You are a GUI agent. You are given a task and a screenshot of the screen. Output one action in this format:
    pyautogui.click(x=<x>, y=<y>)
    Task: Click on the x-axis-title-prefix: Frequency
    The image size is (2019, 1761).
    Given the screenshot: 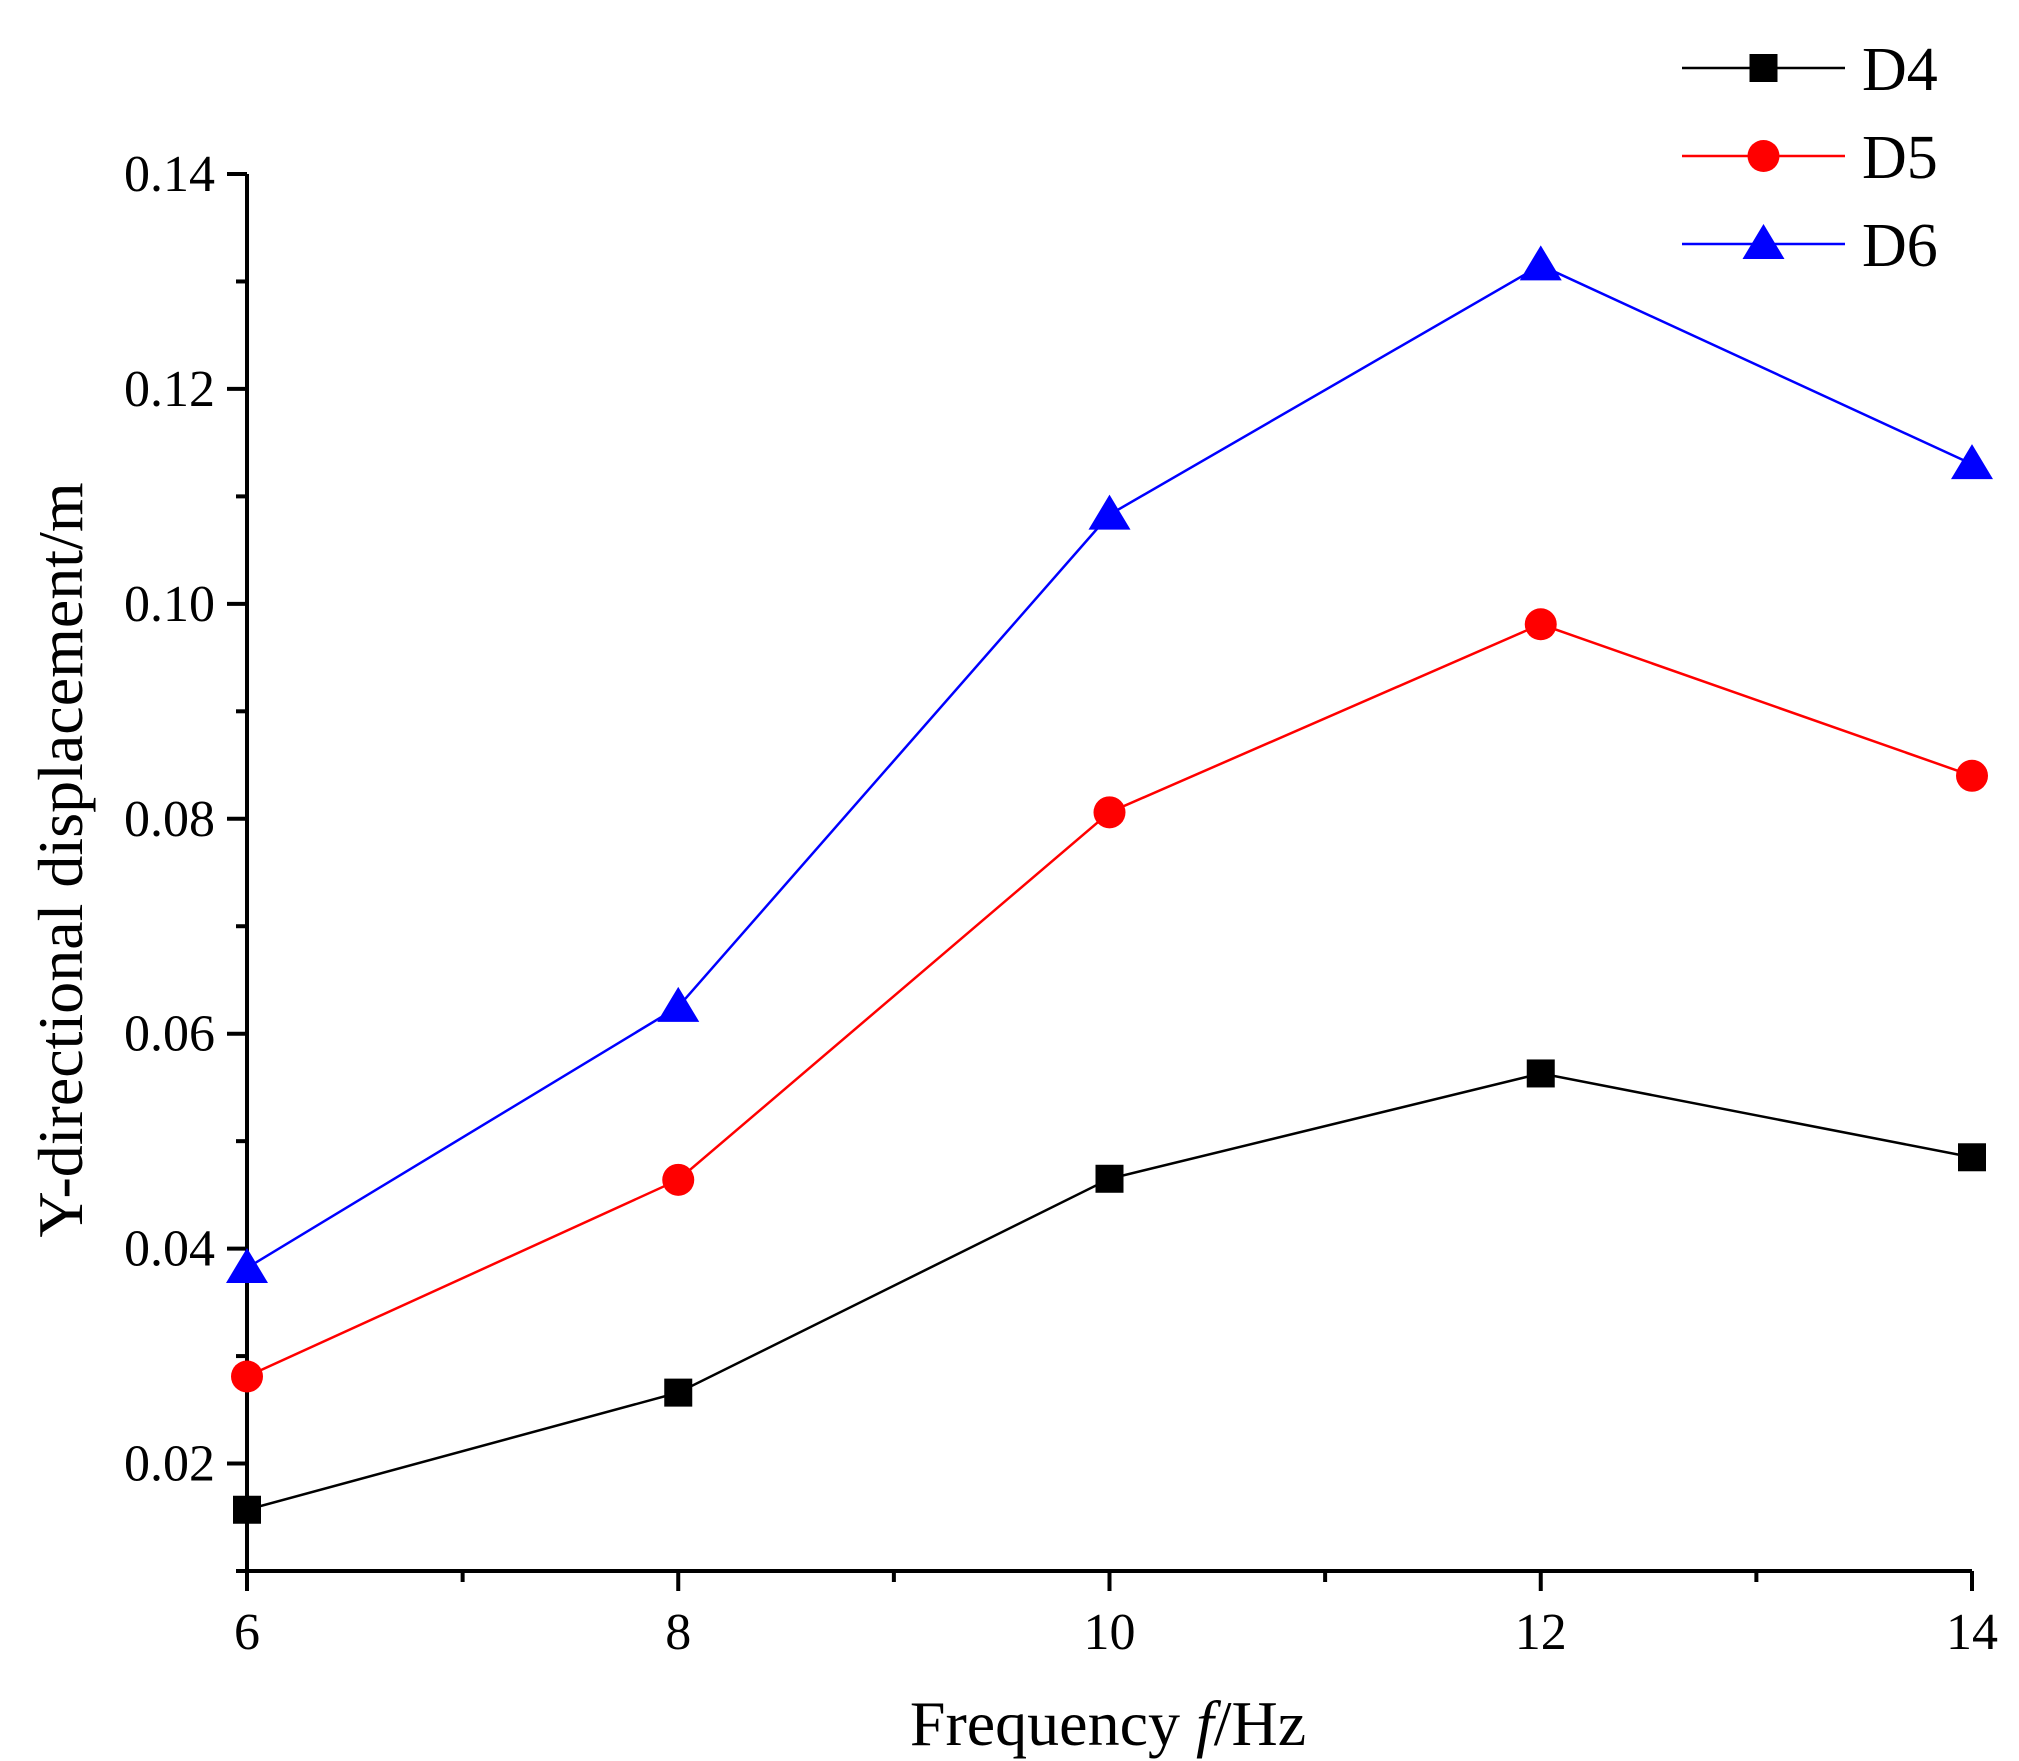 What is the action you would take?
    pyautogui.click(x=1053, y=1723)
    